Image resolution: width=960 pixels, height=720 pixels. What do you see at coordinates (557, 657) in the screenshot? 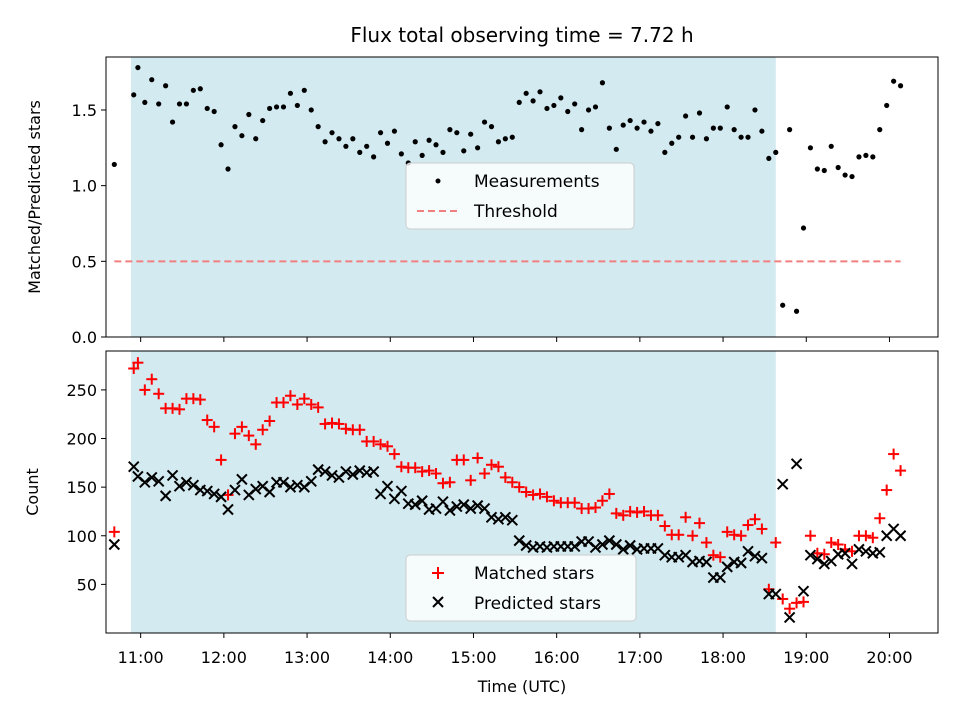
I see `x-tick-label: 16:00` at bounding box center [557, 657].